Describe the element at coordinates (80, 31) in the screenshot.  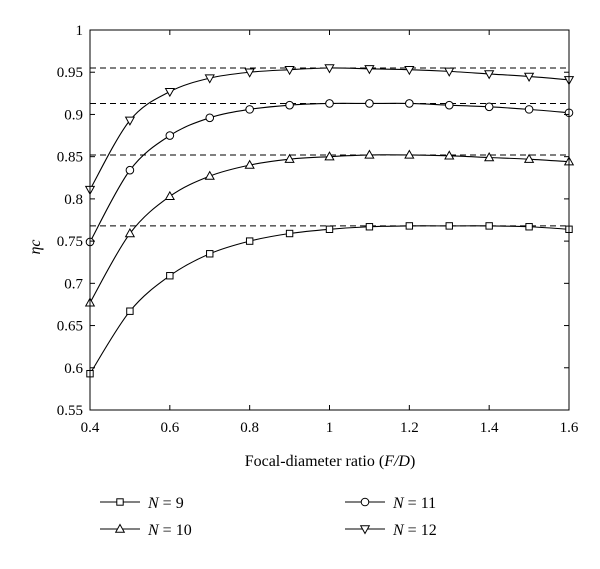
I see `y-tick-label: 1` at that location.